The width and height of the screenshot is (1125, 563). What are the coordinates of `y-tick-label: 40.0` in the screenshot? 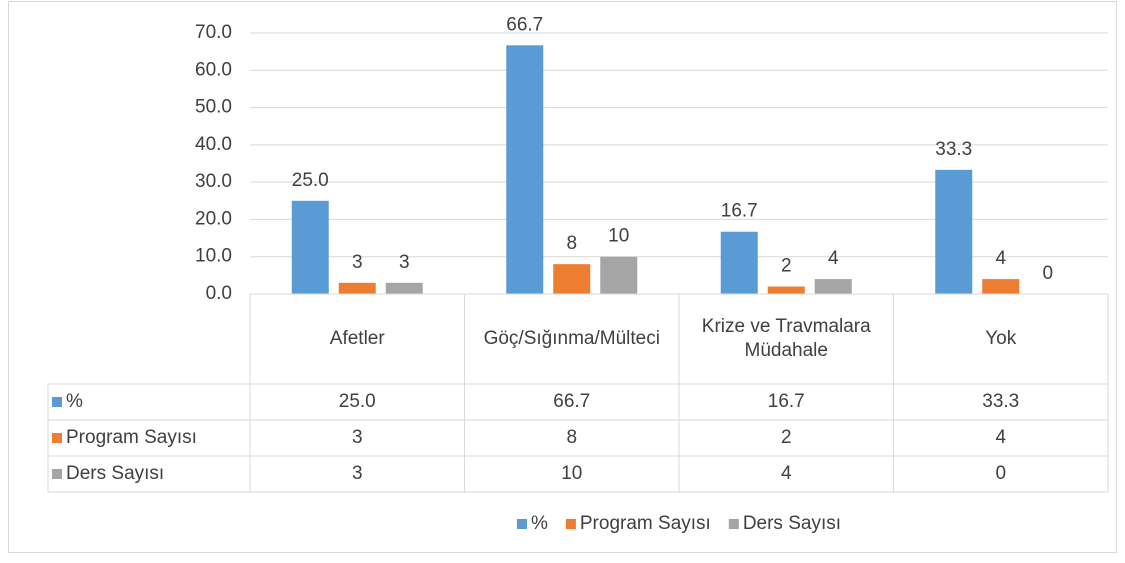 It's located at (213, 144).